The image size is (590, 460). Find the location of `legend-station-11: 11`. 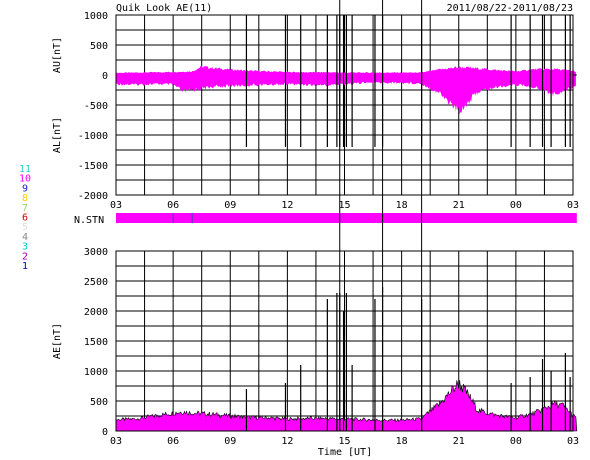

legend-station-11: 11 is located at coordinates (25, 169).